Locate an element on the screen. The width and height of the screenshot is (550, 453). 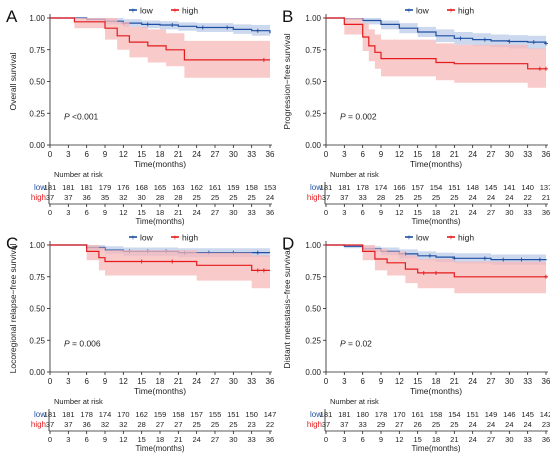
risk-count-high: 28 is located at coordinates (141, 424).